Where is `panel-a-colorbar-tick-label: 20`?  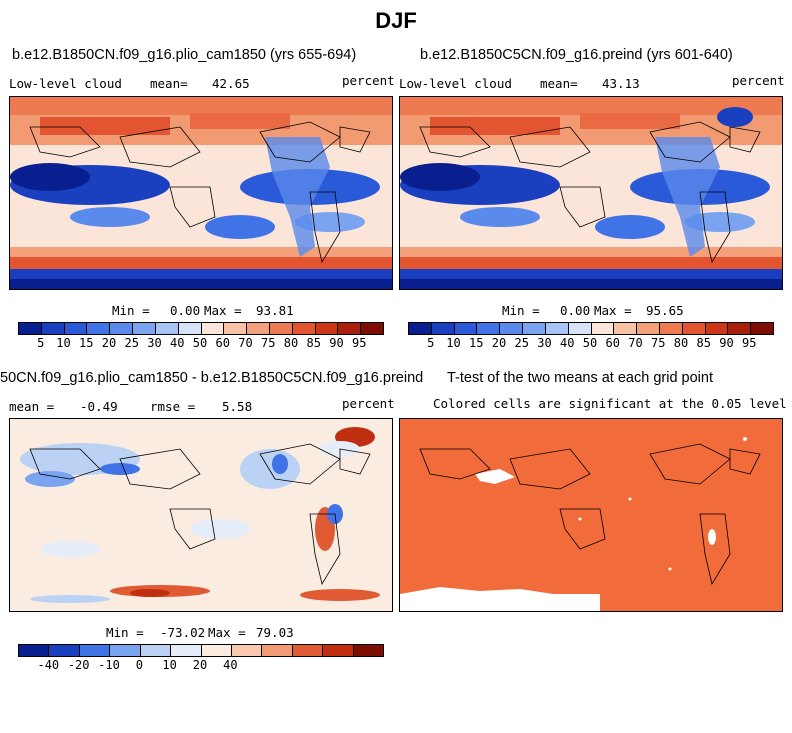 panel-a-colorbar-tick-label: 20 is located at coordinates (109, 343).